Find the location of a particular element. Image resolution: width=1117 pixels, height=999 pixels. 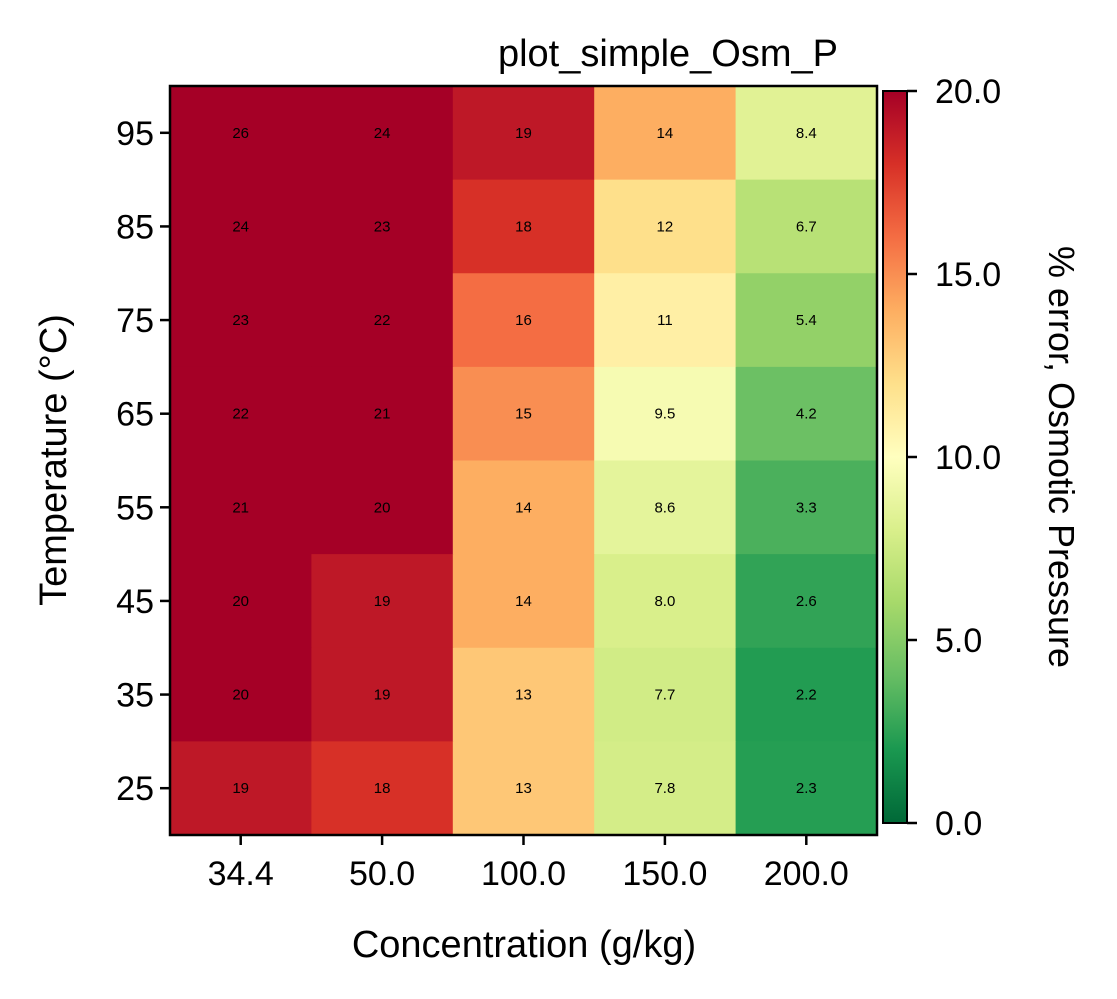

cell-value-label: 26 is located at coordinates (240, 133).